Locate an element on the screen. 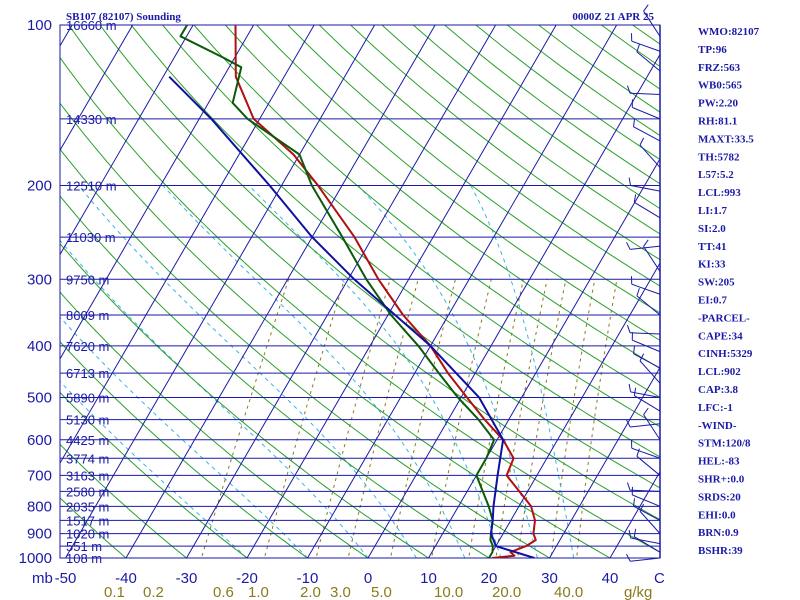 This screenshot has height=600, width=800. index-label: CINH:5329 is located at coordinates (725, 354).